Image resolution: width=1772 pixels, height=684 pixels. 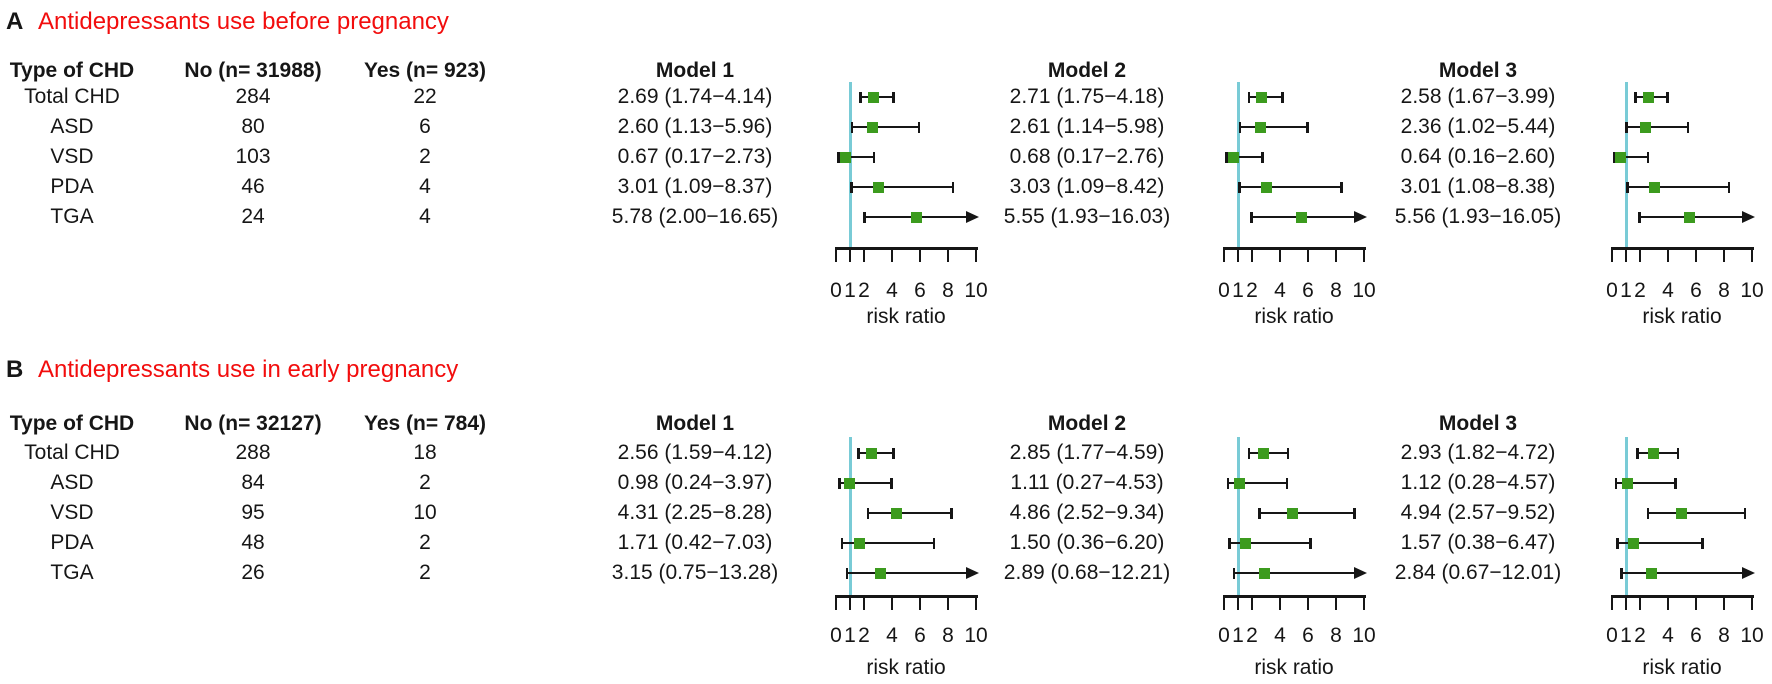 What do you see at coordinates (864, 290) in the screenshot?
I see `axis-tick-label: 2` at bounding box center [864, 290].